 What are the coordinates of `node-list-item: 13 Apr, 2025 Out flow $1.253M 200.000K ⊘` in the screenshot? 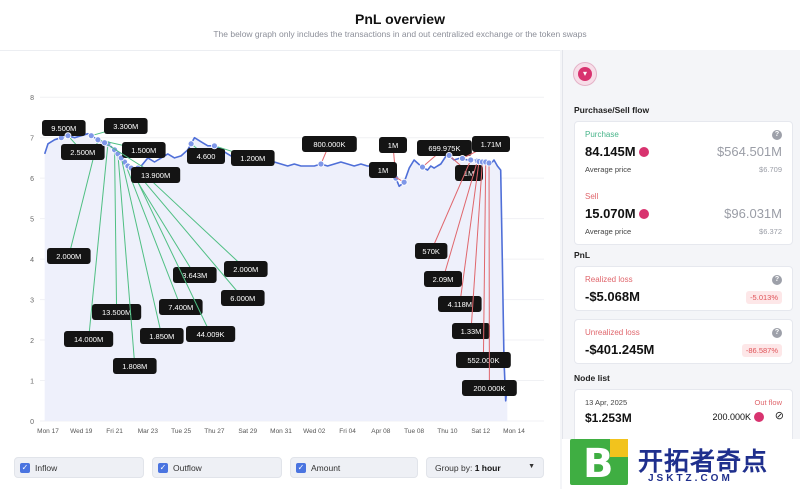 It's located at (683, 414).